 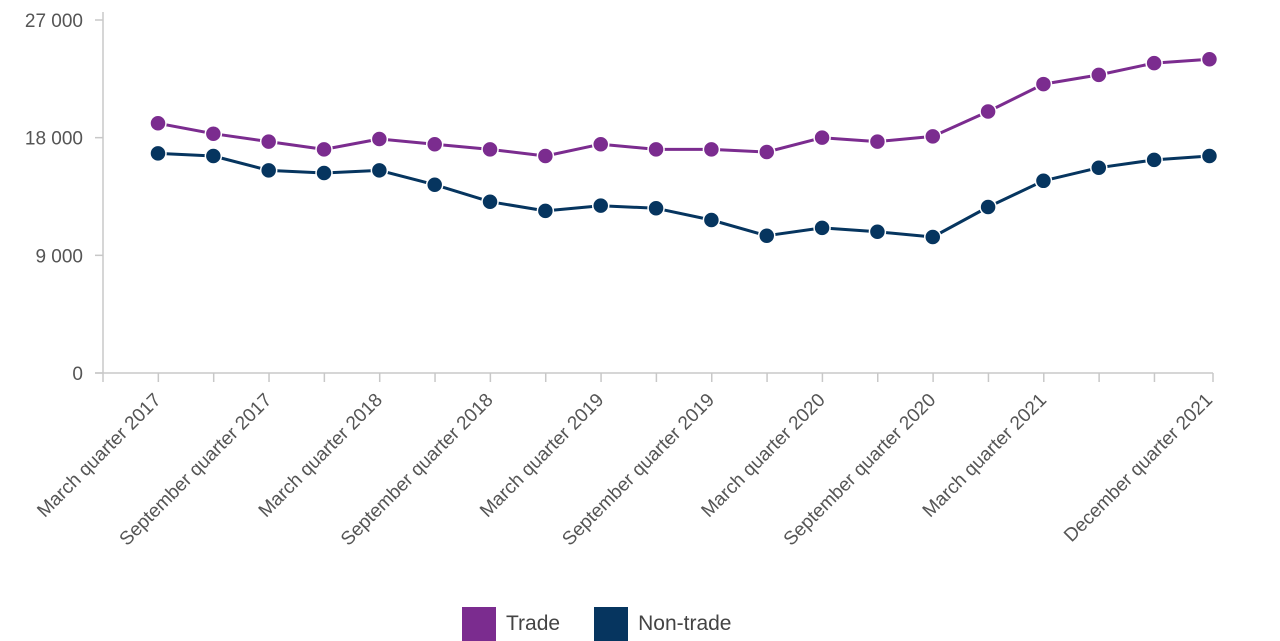 What do you see at coordinates (479, 624) in the screenshot?
I see `legend-swatch-trade` at bounding box center [479, 624].